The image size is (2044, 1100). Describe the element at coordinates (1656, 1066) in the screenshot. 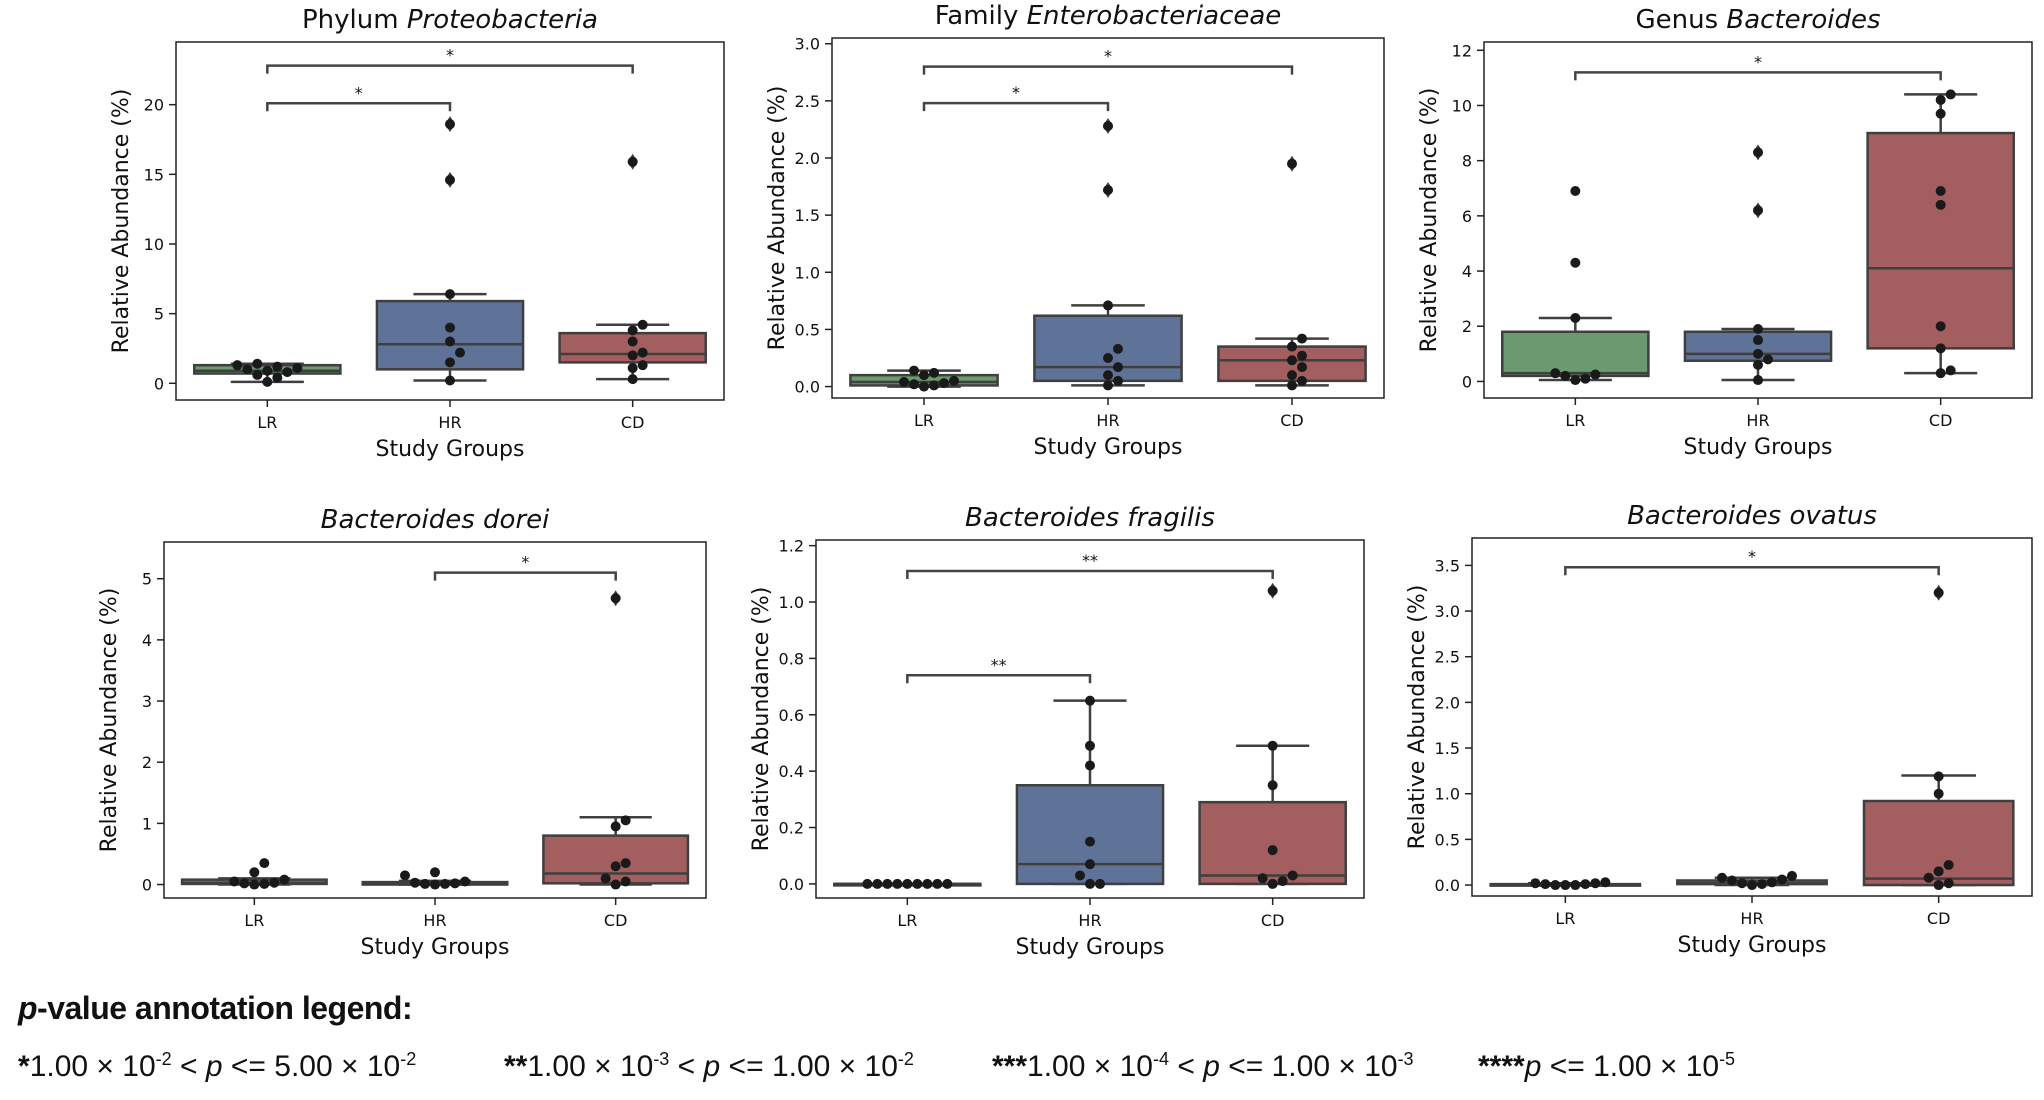

I see `legend-upper-mantissa: 1.00 × 10` at that location.